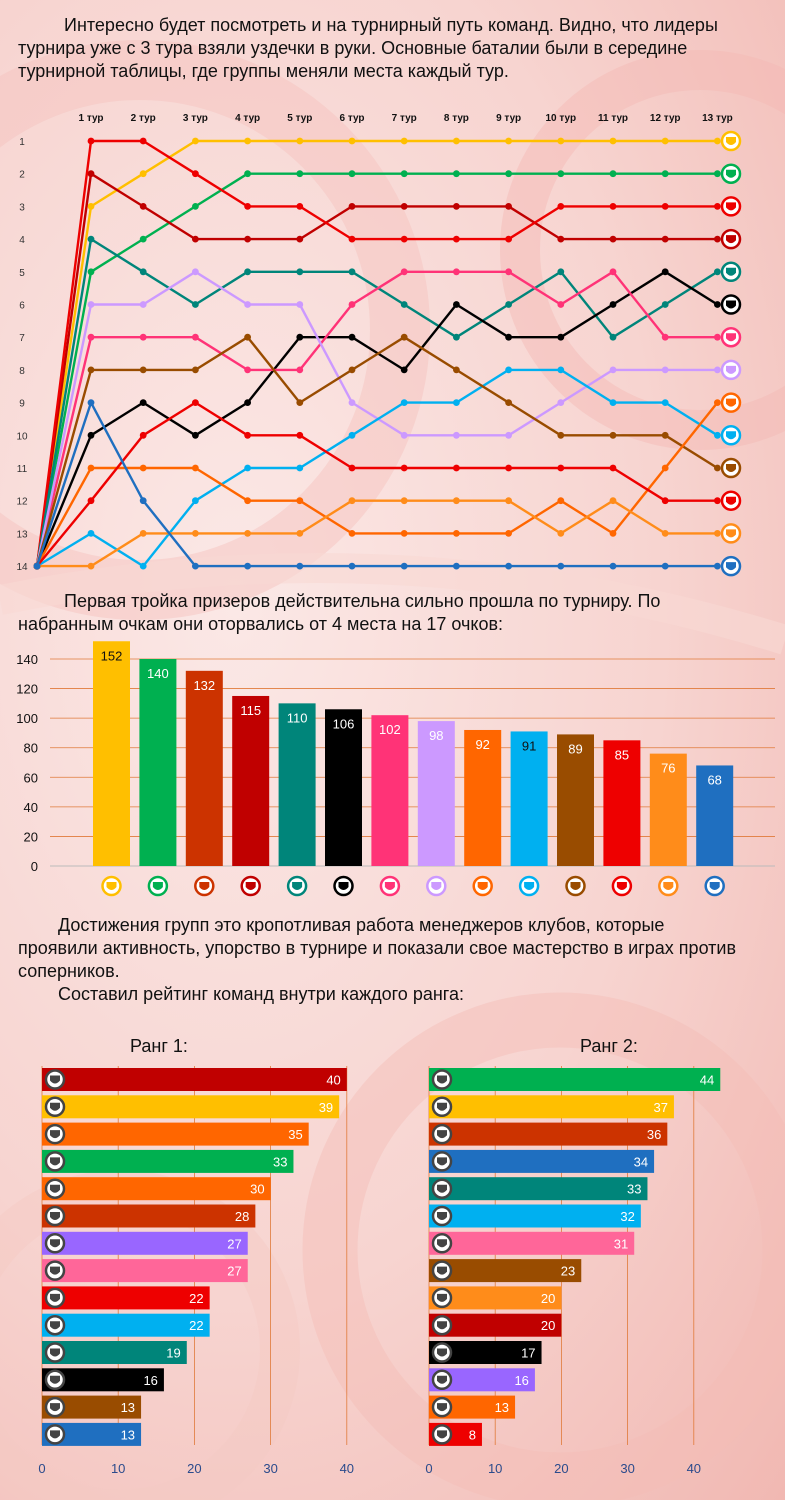 The height and width of the screenshot is (1500, 785). Describe the element at coordinates (529, 745) in the screenshot. I see `points-value-label: 91` at that location.